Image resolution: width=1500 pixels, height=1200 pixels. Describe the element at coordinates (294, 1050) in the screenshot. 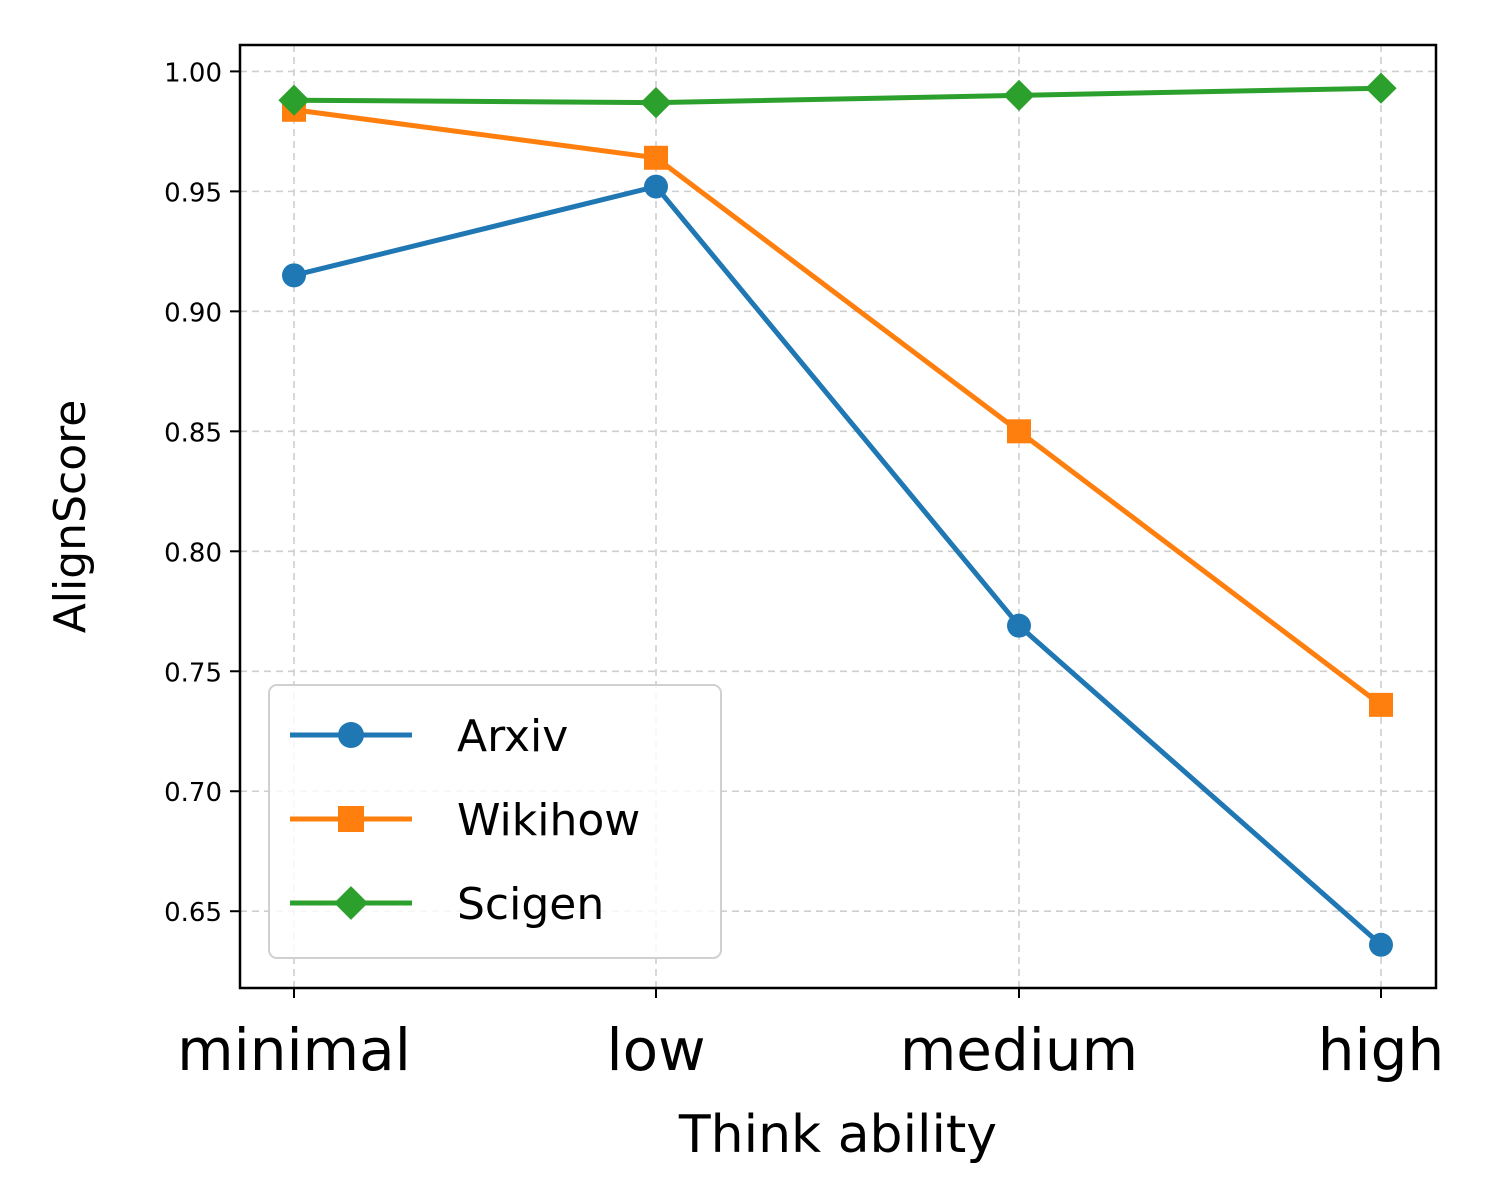

I see `x-tick-label: minimal` at that location.